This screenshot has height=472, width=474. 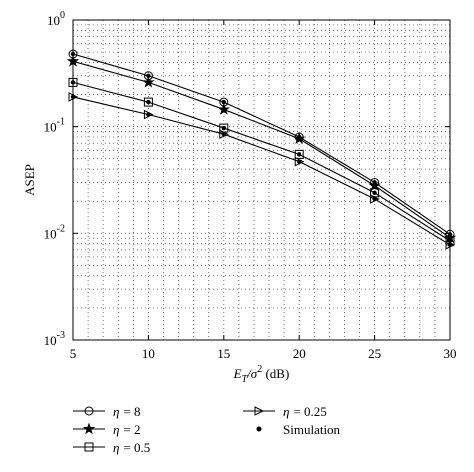 What do you see at coordinates (73, 353) in the screenshot?
I see `x-tick-label: 5` at bounding box center [73, 353].